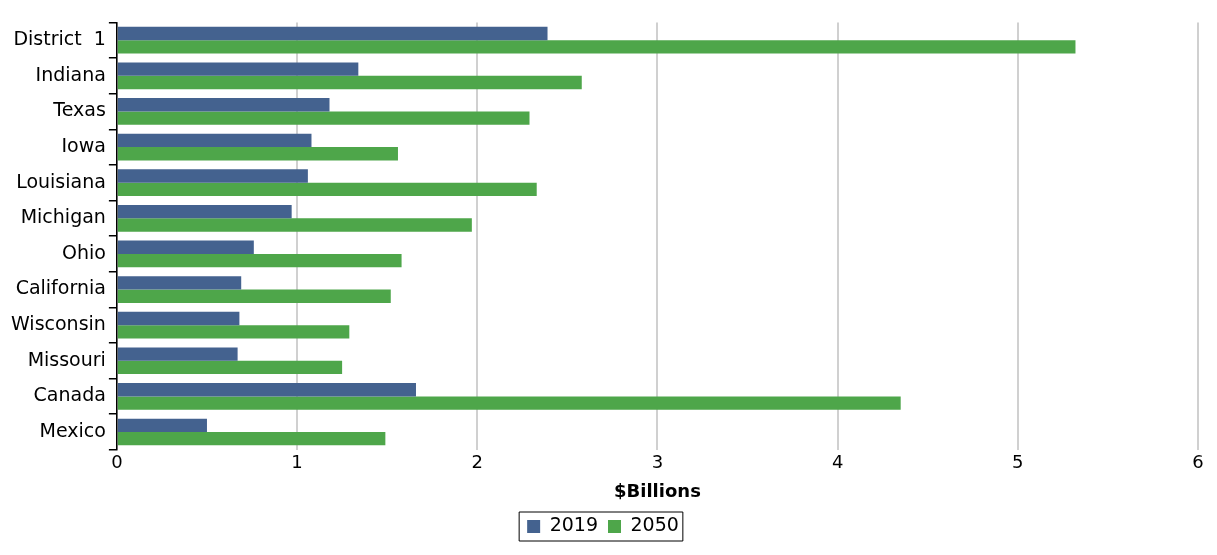 The image size is (1217, 555). Describe the element at coordinates (61, 180) in the screenshot. I see `y-tick-label: Louisiana` at that location.